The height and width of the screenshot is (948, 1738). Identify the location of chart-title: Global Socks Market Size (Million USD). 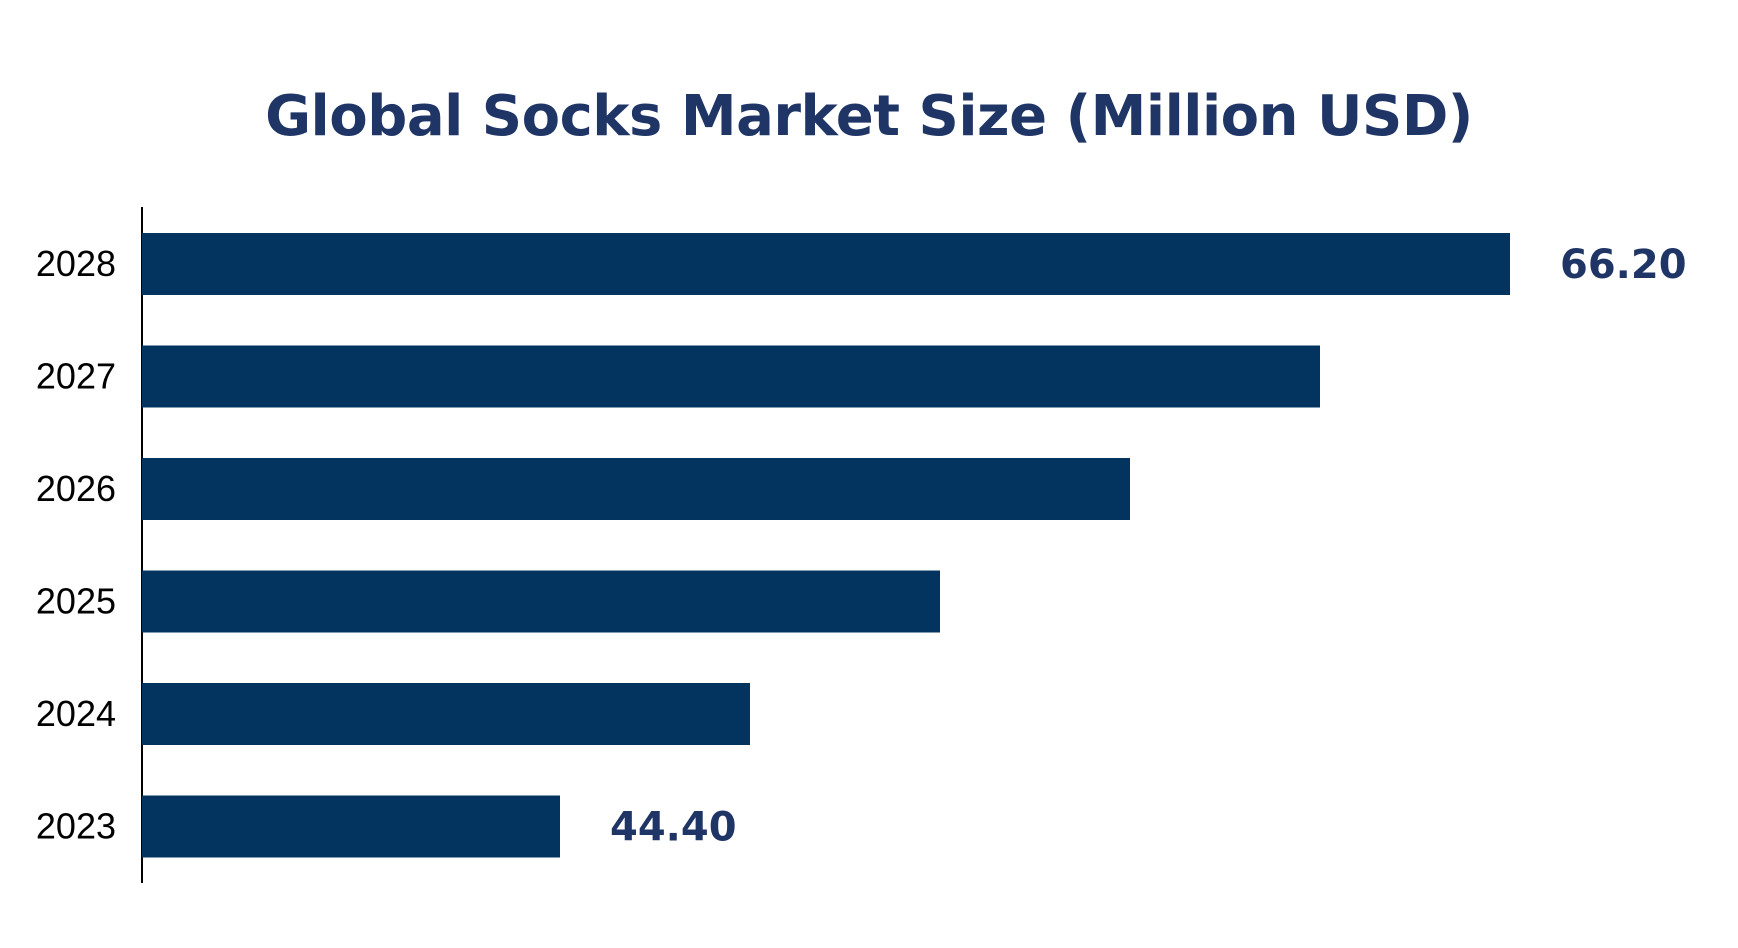
(869, 116).